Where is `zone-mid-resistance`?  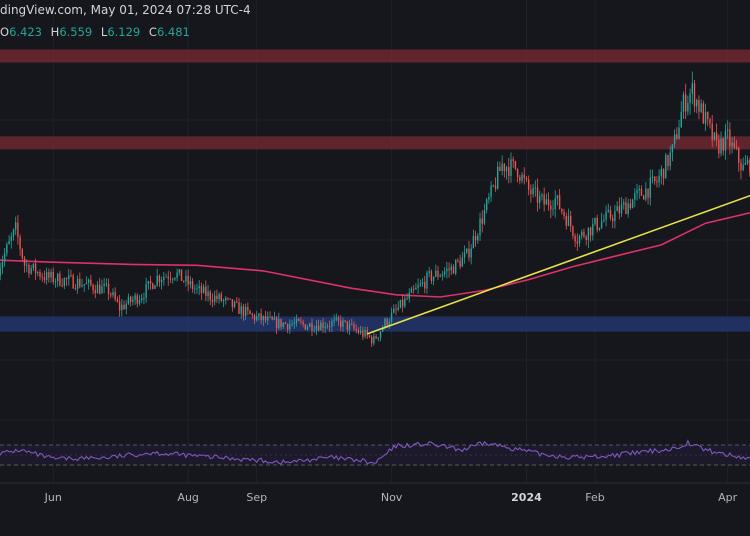 zone-mid-resistance is located at coordinates (375, 143).